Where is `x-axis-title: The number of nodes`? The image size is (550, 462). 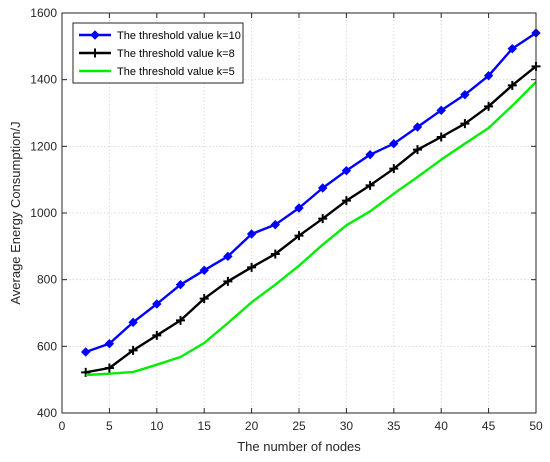 x-axis-title: The number of nodes is located at coordinates (299, 446).